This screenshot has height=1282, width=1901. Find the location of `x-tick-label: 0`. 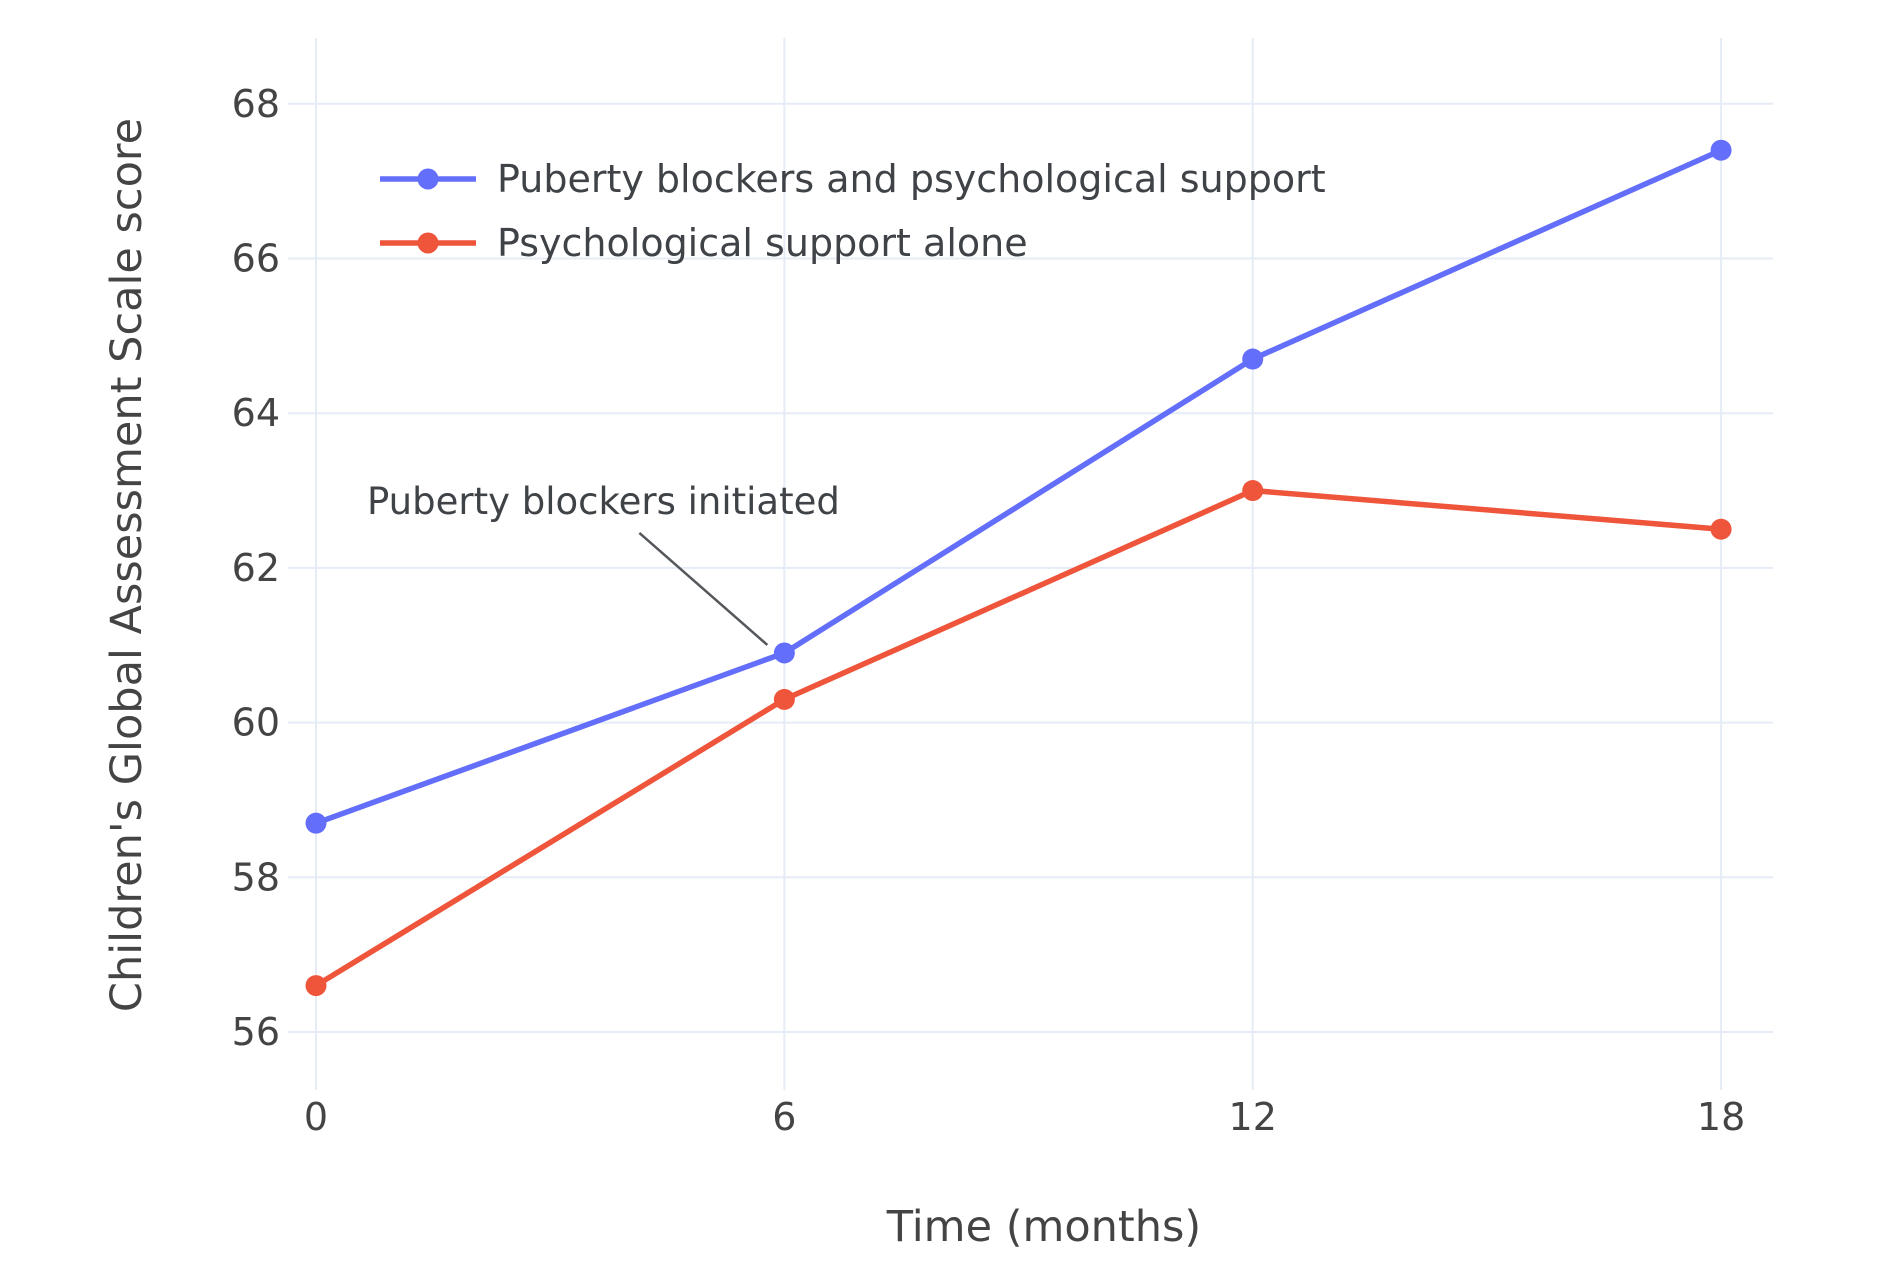

x-tick-label: 0 is located at coordinates (316, 1117).